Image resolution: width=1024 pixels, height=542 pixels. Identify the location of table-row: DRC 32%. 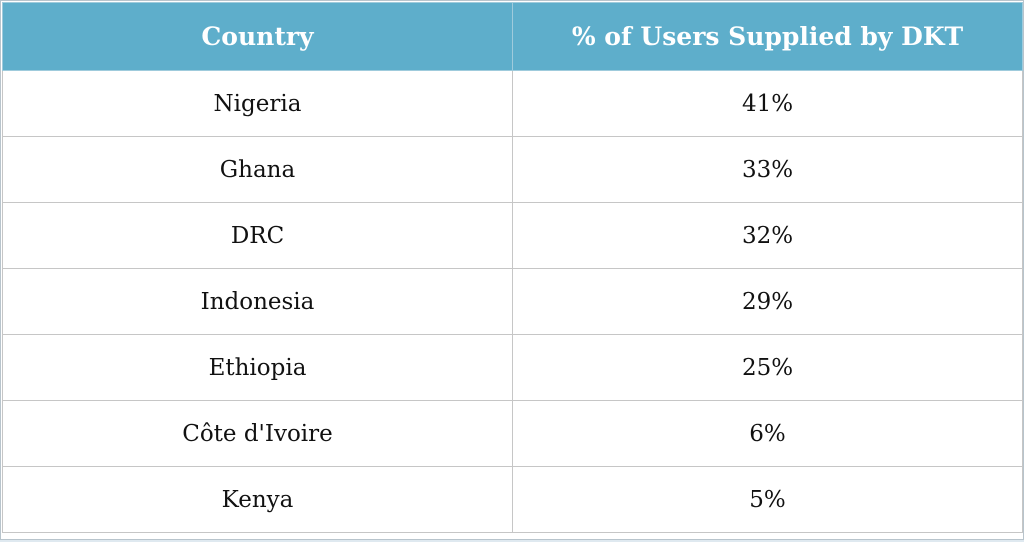
(512, 235).